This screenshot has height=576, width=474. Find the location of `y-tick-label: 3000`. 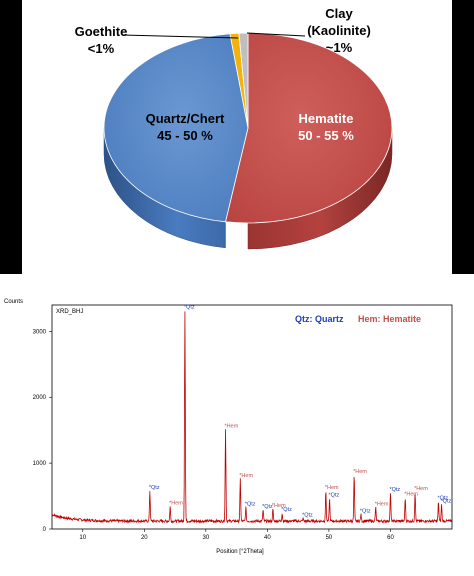

y-tick-label: 3000 is located at coordinates (40, 332).